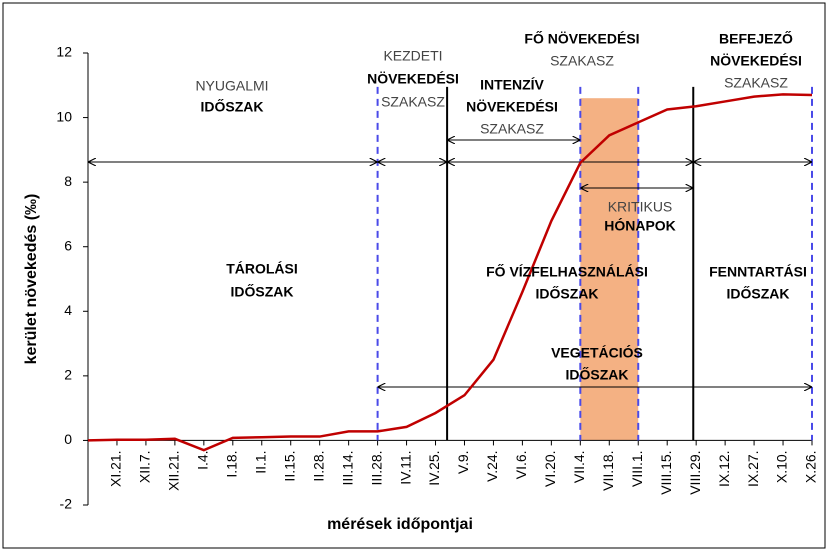  What do you see at coordinates (758, 272) in the screenshot?
I see `annotation: FENNTARTÁSI` at bounding box center [758, 272].